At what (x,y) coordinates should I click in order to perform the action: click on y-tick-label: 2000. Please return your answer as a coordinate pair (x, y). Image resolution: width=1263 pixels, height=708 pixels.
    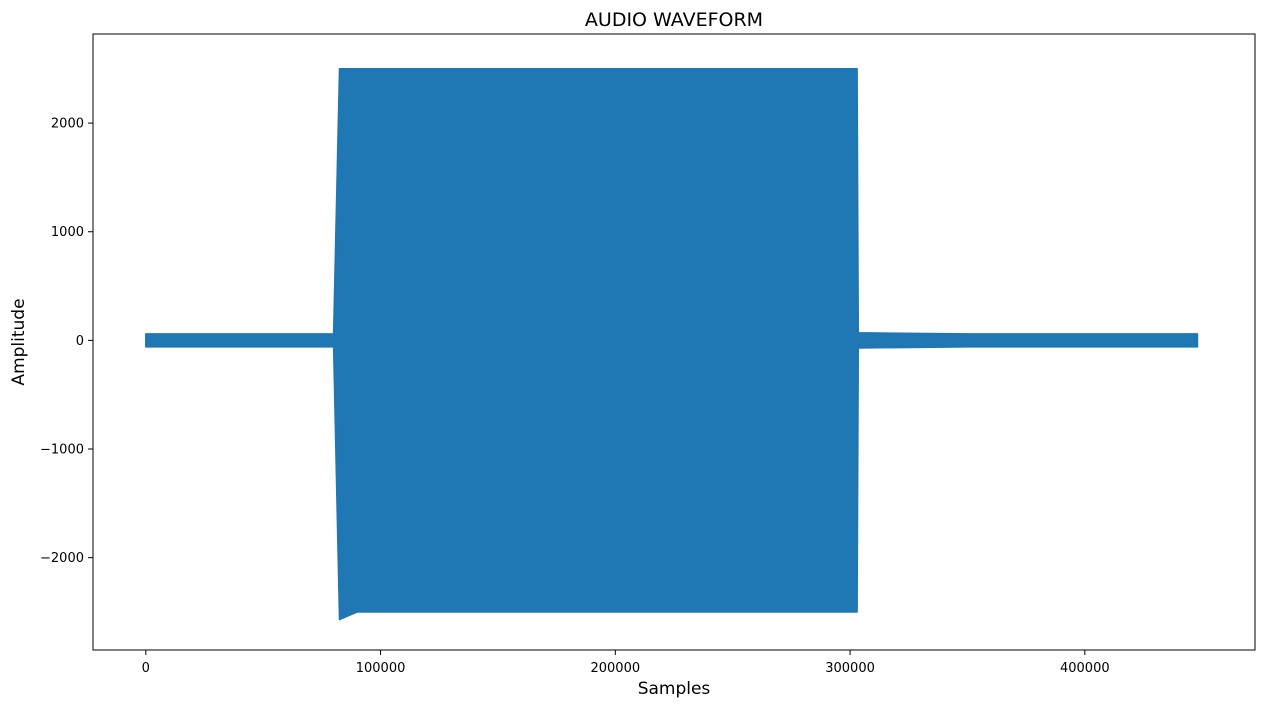
    Looking at the image, I should click on (67, 124).